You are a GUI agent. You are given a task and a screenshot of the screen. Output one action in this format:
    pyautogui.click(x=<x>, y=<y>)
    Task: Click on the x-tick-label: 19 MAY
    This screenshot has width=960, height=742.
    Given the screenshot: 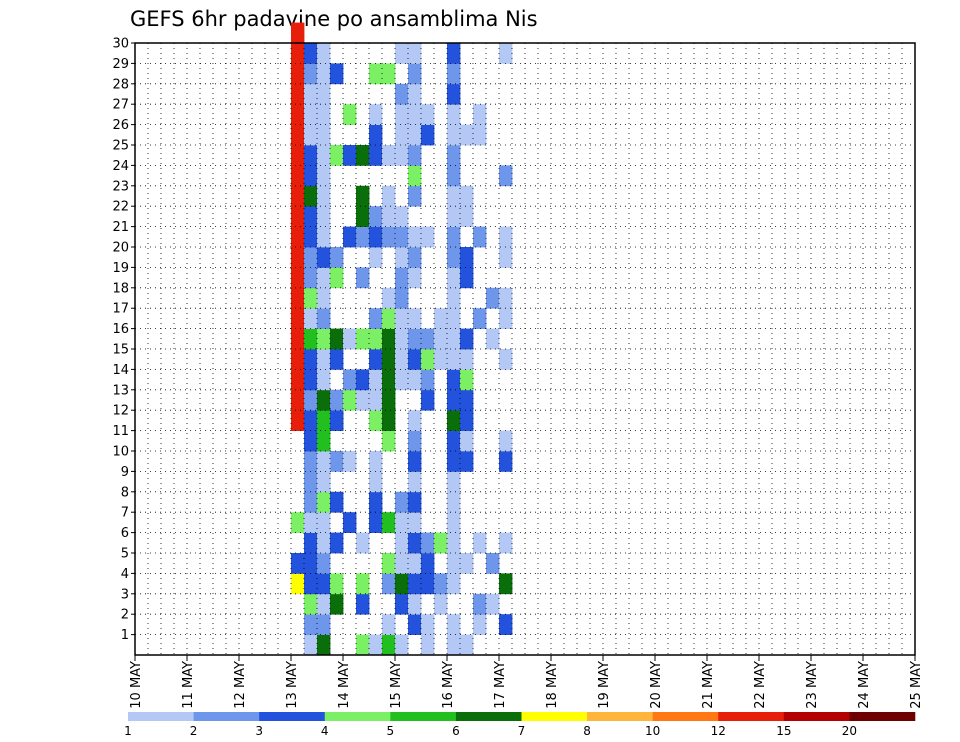 What is the action you would take?
    pyautogui.click(x=604, y=685)
    